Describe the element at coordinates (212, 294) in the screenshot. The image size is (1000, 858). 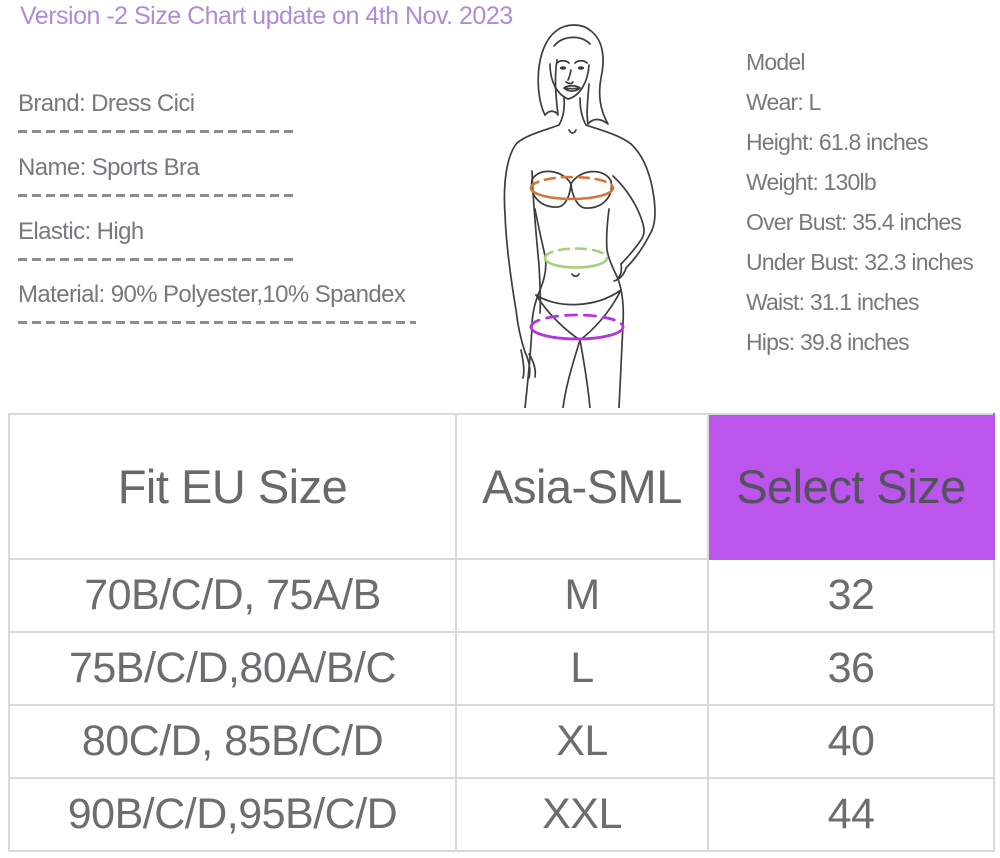
I see `material-text: Material: 90% Polyester,10% Spandex` at that location.